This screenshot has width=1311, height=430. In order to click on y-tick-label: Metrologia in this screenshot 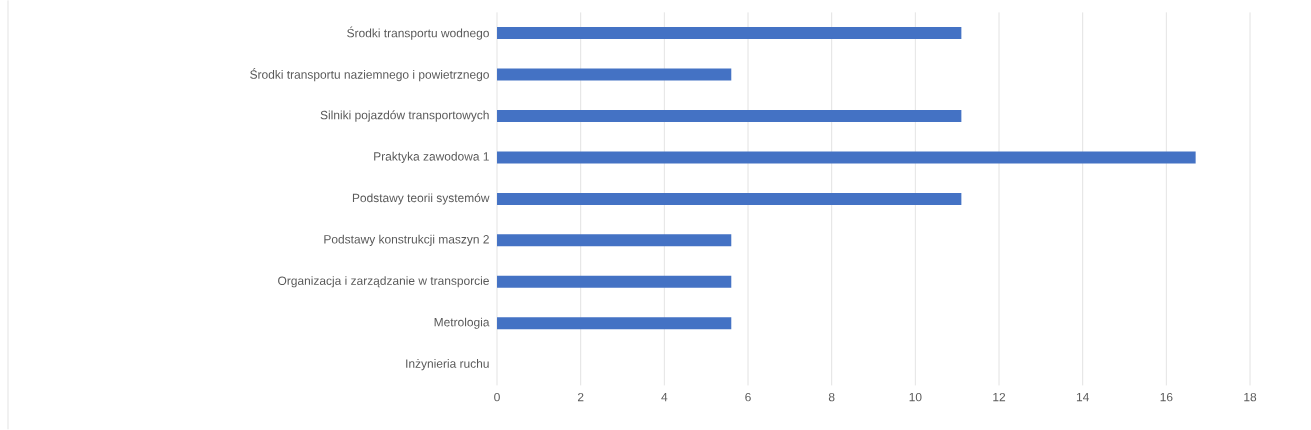, I will do `click(462, 323)`.